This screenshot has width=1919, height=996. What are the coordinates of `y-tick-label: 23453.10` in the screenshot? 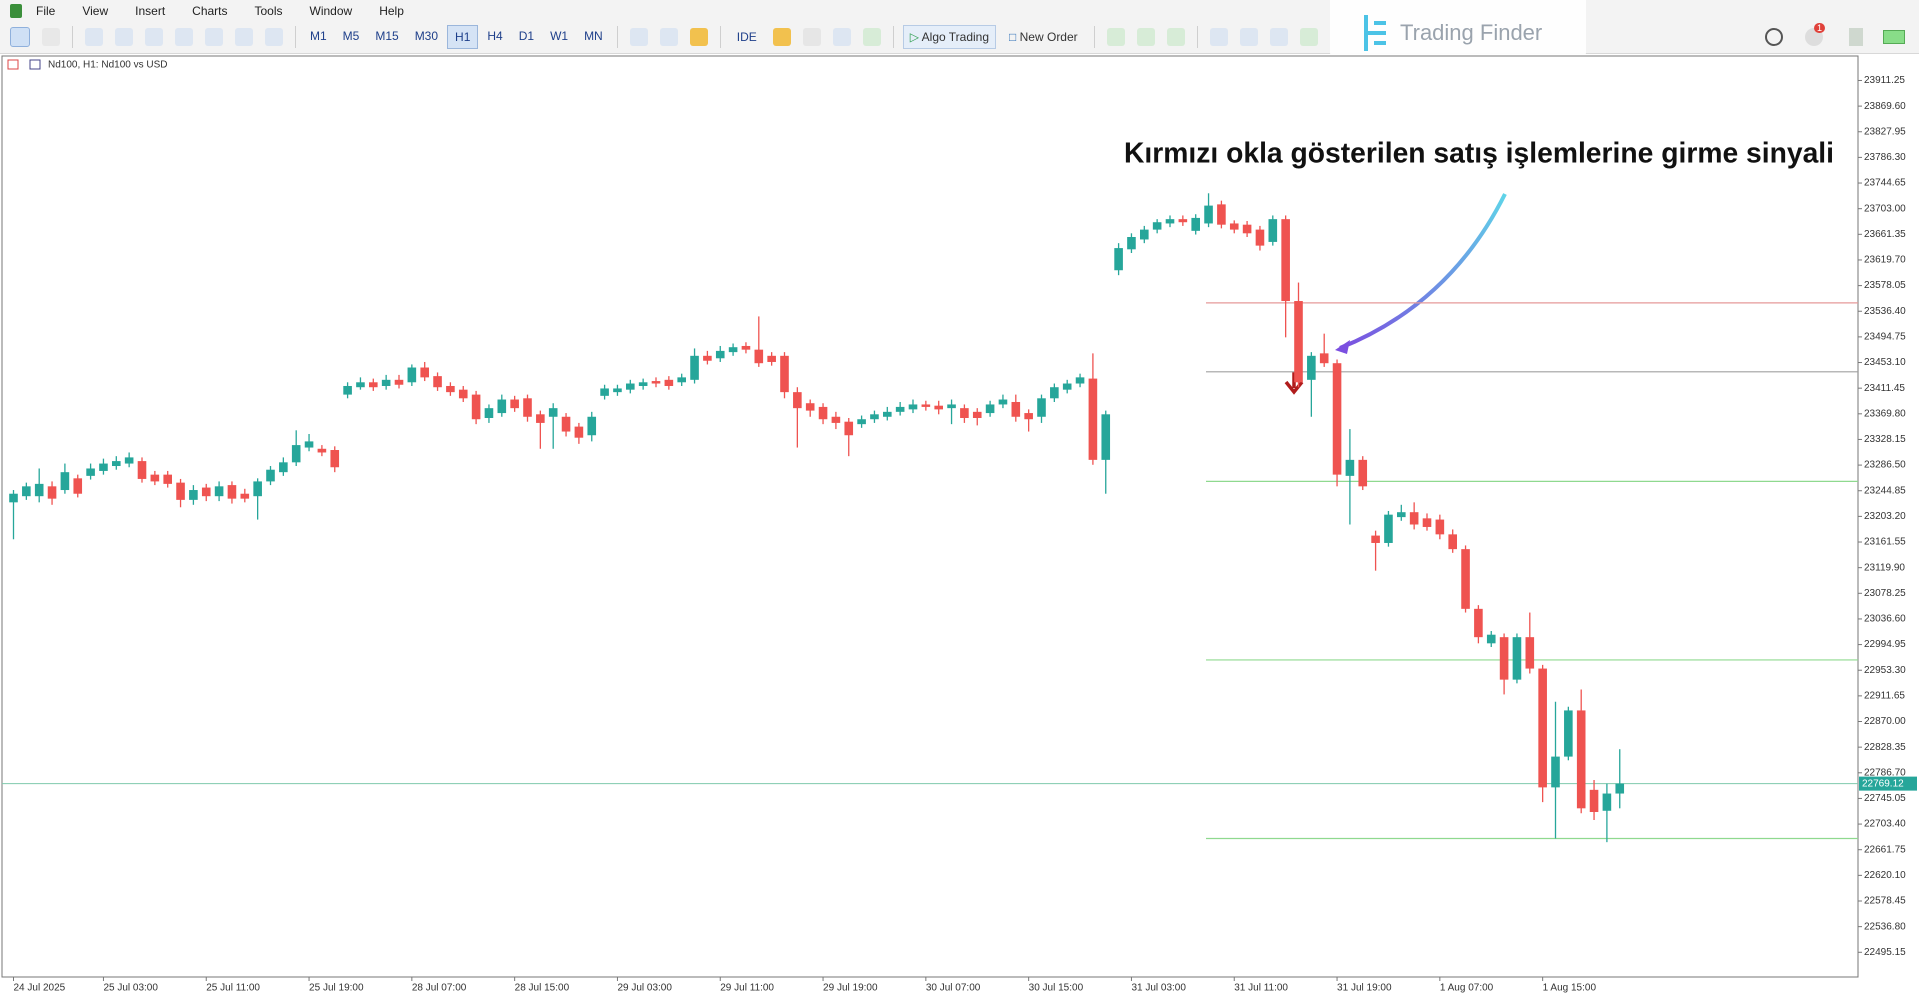 It's located at (1885, 362).